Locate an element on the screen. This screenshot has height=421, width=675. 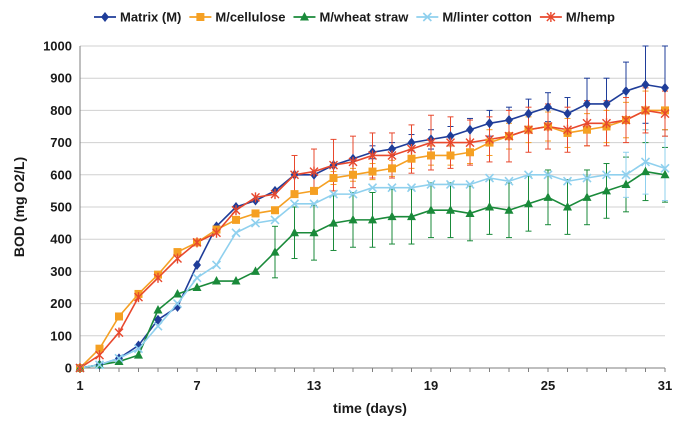
legend-item-matrix-m: Matrix (M) is located at coordinates (137, 17).